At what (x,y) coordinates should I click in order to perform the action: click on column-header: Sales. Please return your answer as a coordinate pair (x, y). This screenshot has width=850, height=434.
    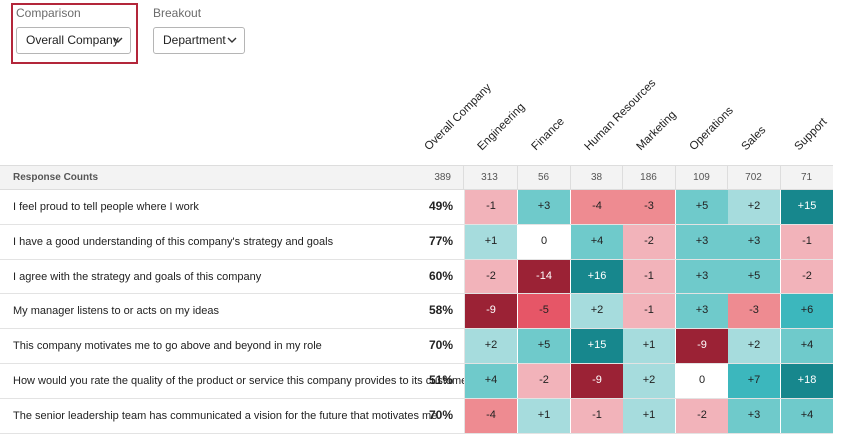
    Looking at the image, I should click on (753, 138).